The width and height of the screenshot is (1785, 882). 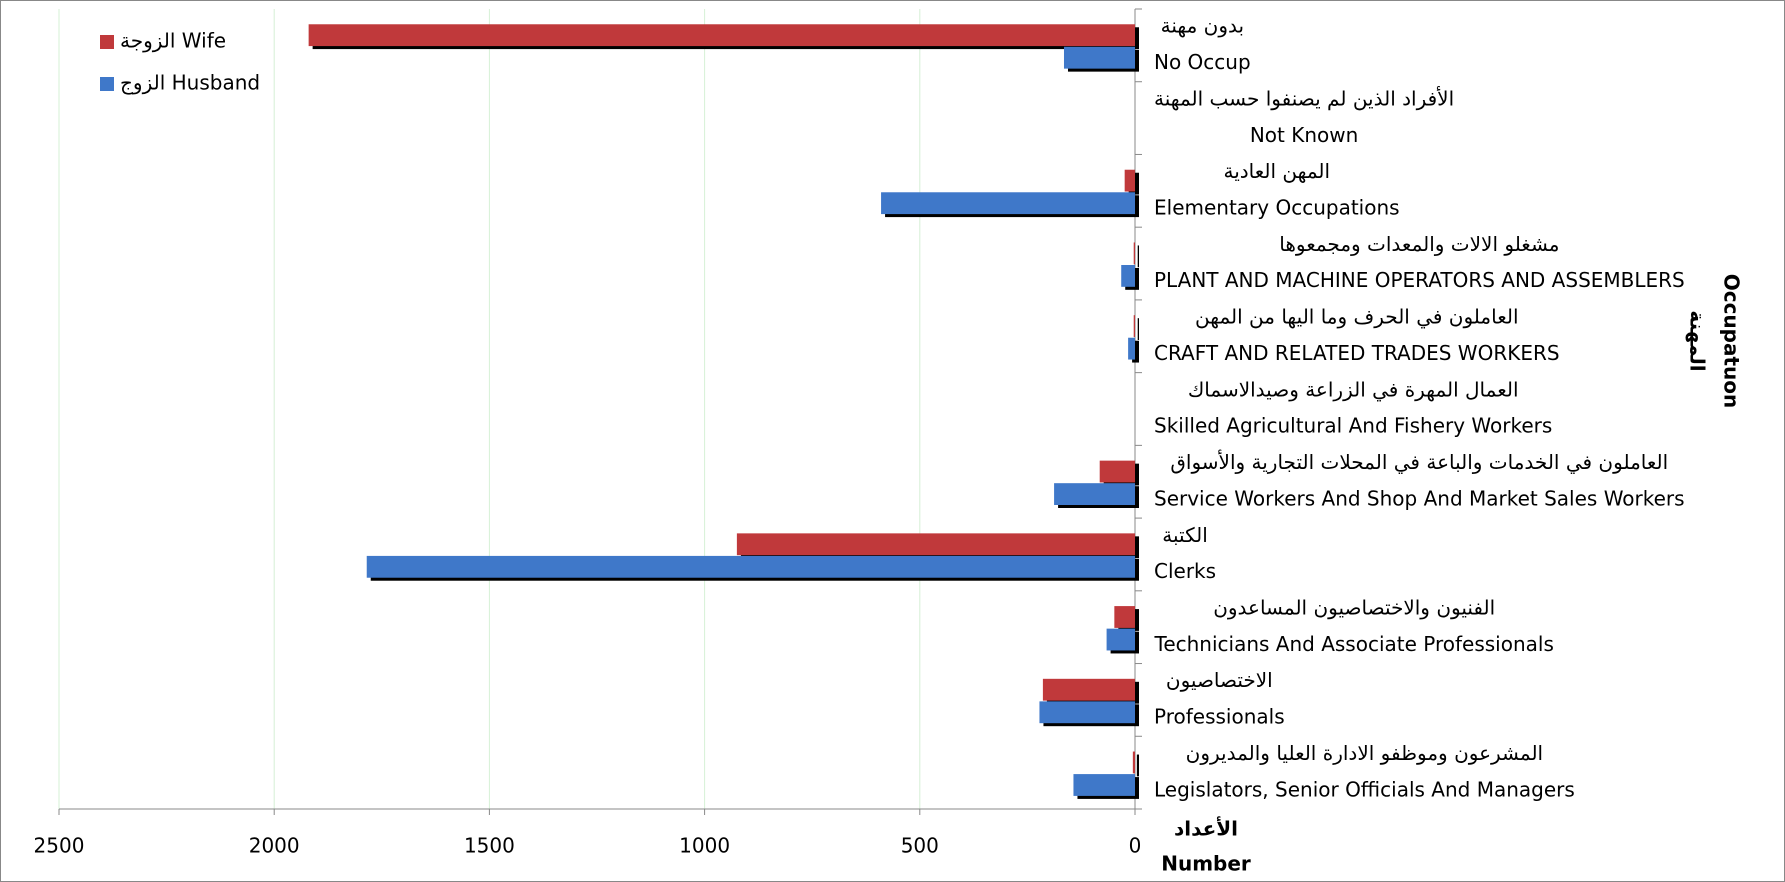 What do you see at coordinates (1185, 535) in the screenshot?
I see `category-label-ar: الكتبة` at bounding box center [1185, 535].